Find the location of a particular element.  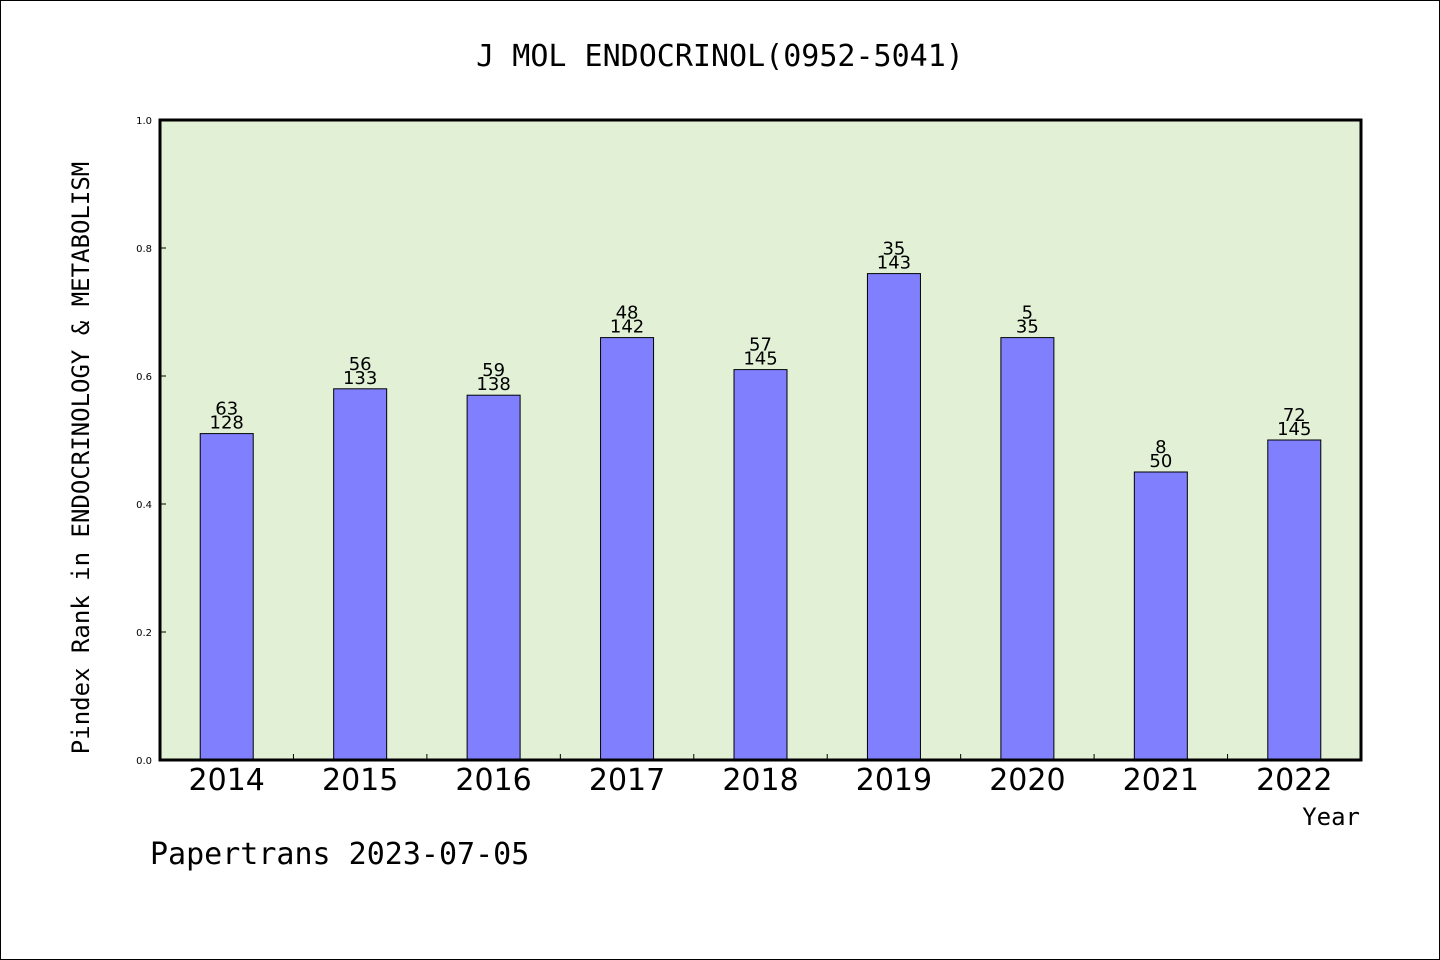

x-tick-label: 2018 is located at coordinates (760, 780).